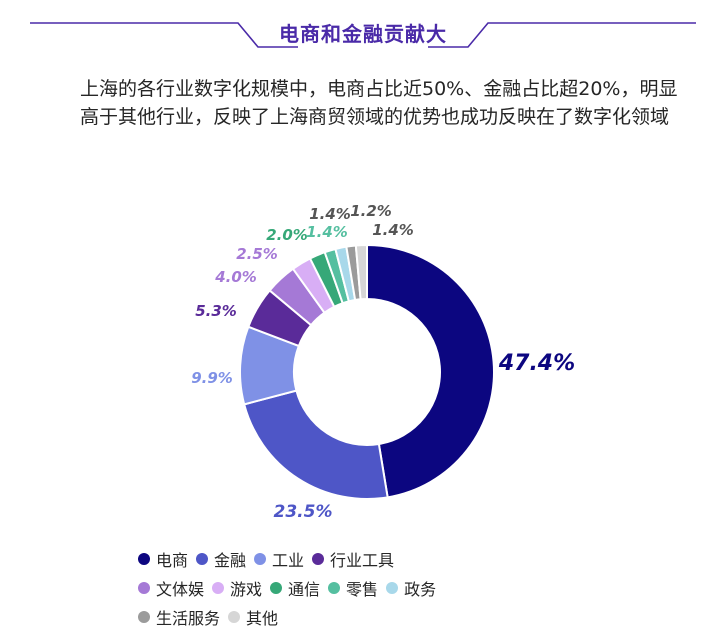  What do you see at coordinates (362, 560) in the screenshot?
I see `legend-label: 行业工具` at bounding box center [362, 560].